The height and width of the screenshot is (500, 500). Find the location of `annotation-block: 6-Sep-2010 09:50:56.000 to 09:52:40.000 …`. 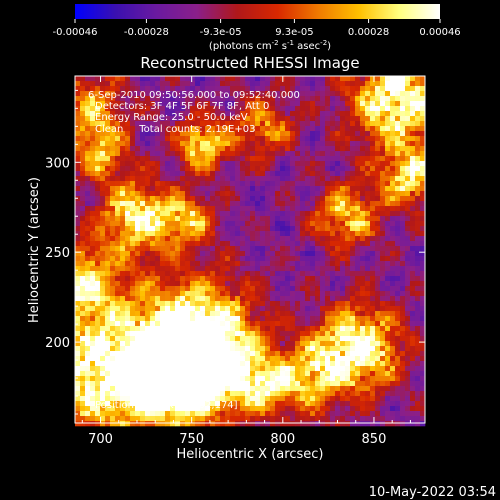

annotation-block: 6-Sep-2010 09:50:56.000 to 09:52:40.000 … is located at coordinates (194, 112).